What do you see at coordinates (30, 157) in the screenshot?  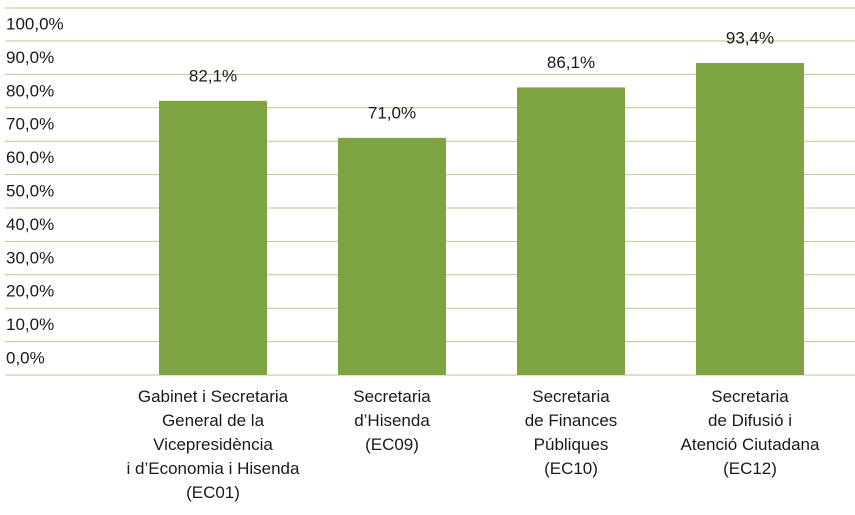 I see `y-tick-label: 60,0%` at bounding box center [30, 157].